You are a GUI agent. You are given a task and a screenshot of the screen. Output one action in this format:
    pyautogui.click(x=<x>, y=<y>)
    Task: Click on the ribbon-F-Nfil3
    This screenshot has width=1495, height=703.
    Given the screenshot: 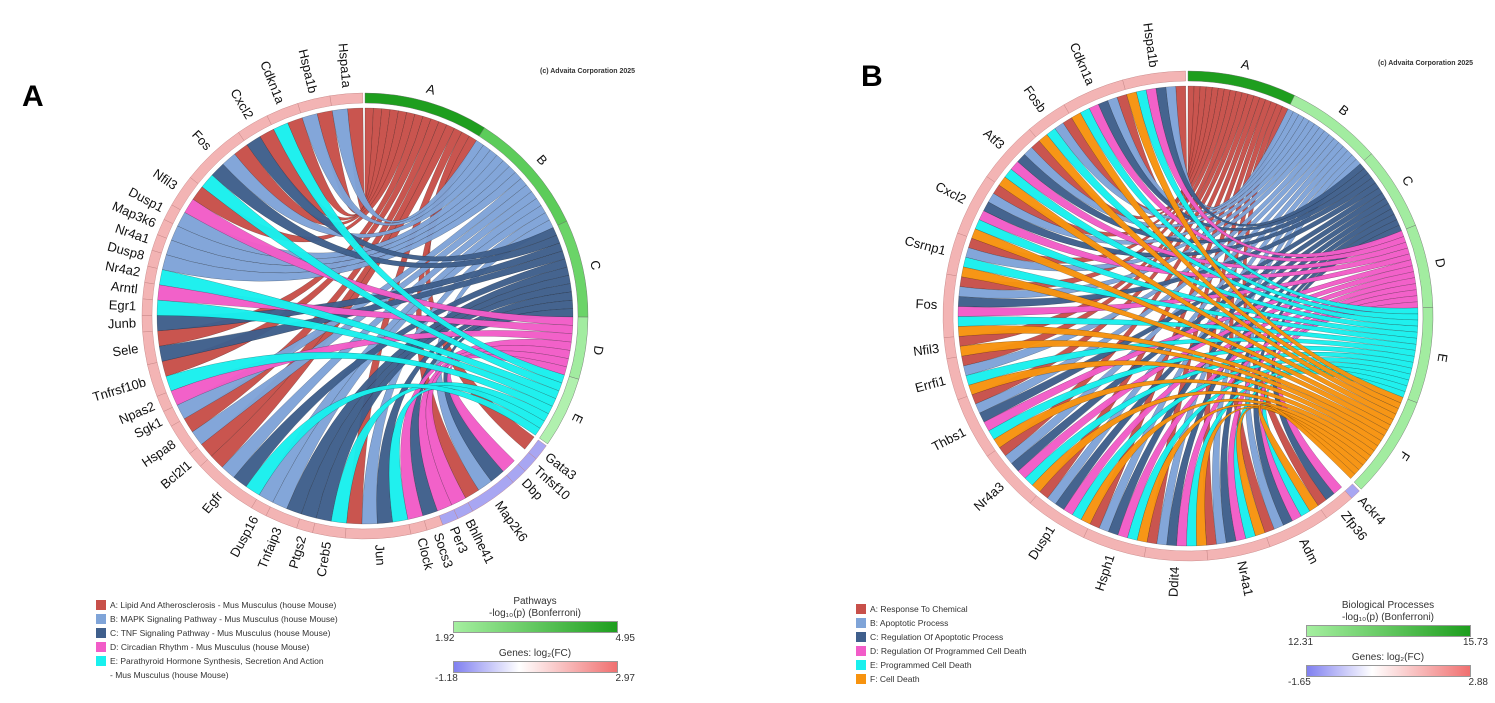 What is the action you would take?
    pyautogui.click(x=1172, y=391)
    